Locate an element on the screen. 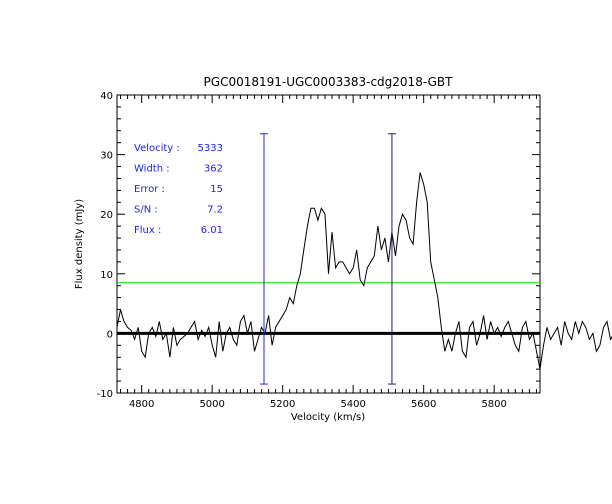 This screenshot has width=612, height=504. x-axis-label: Velocity (km/s) is located at coordinates (328, 417).